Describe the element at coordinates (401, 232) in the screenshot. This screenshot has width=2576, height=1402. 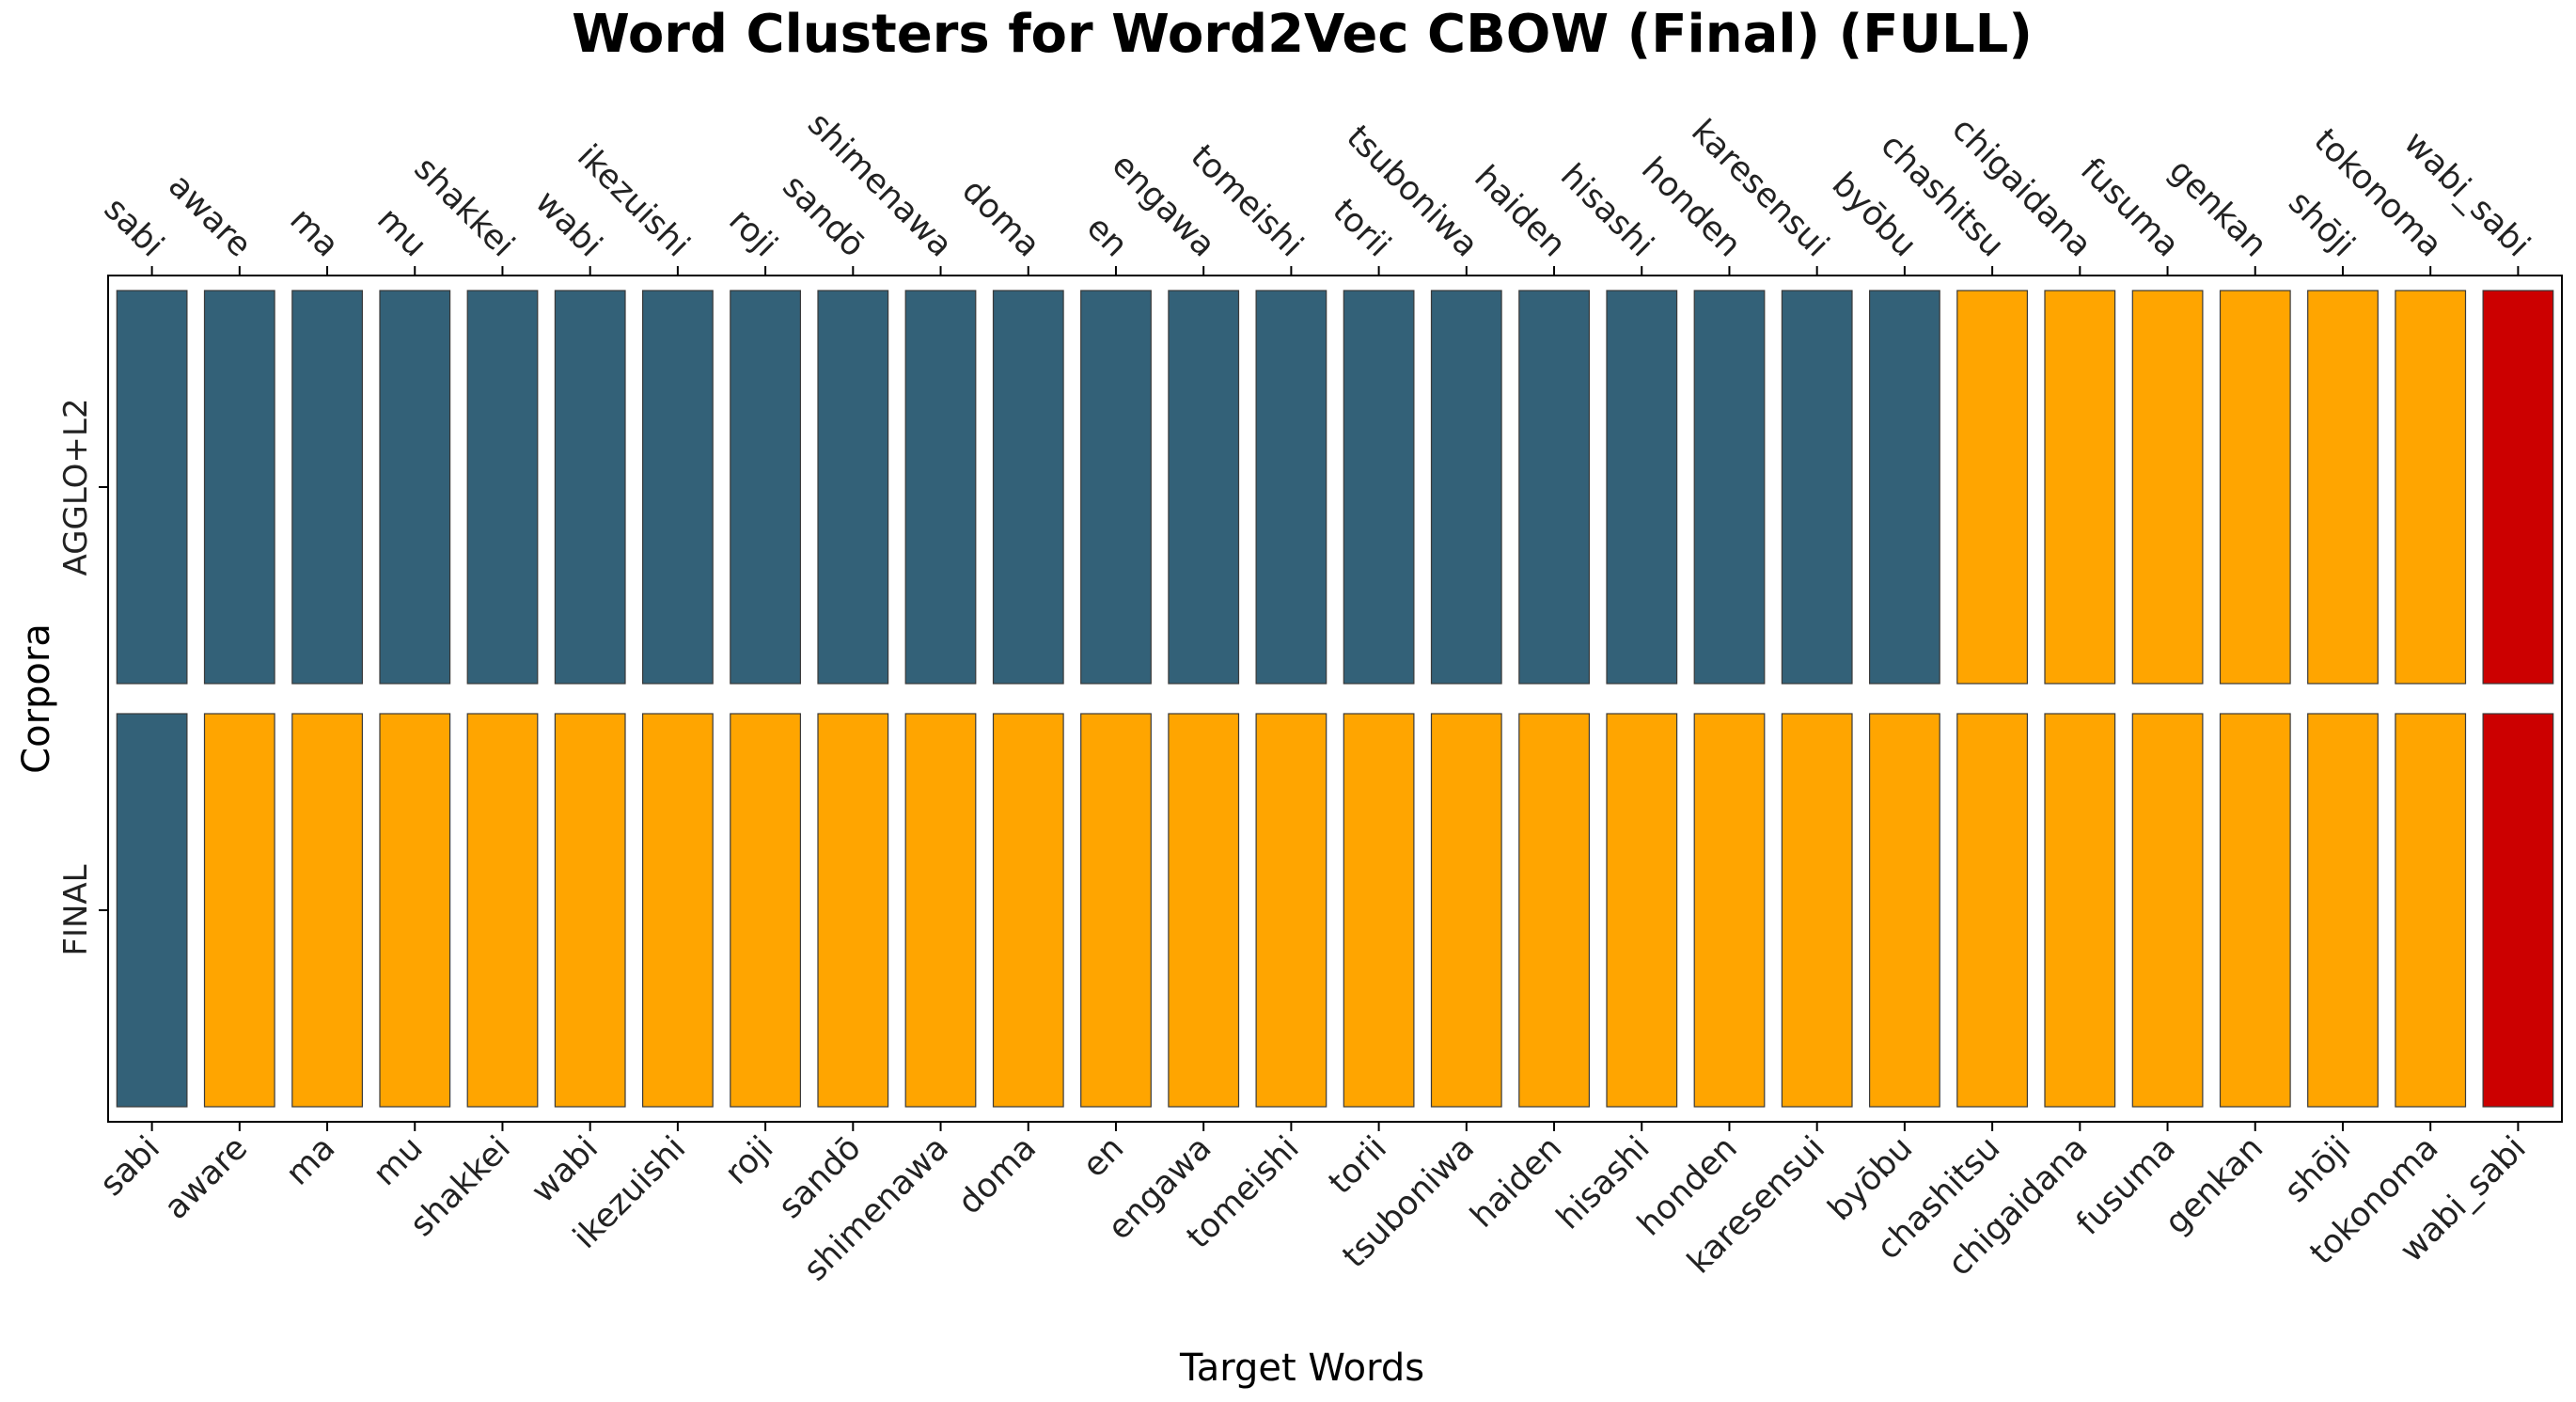
I see `x-tick-label-top: mu` at that location.